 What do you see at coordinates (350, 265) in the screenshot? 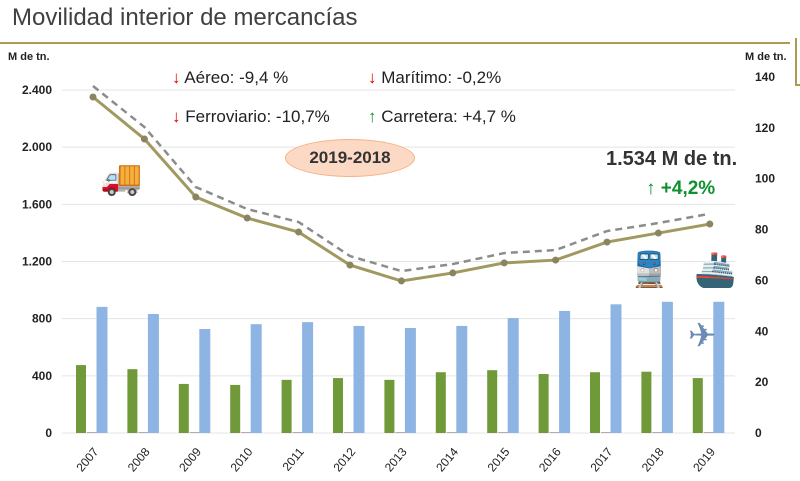
I see `line-point-2012` at bounding box center [350, 265].